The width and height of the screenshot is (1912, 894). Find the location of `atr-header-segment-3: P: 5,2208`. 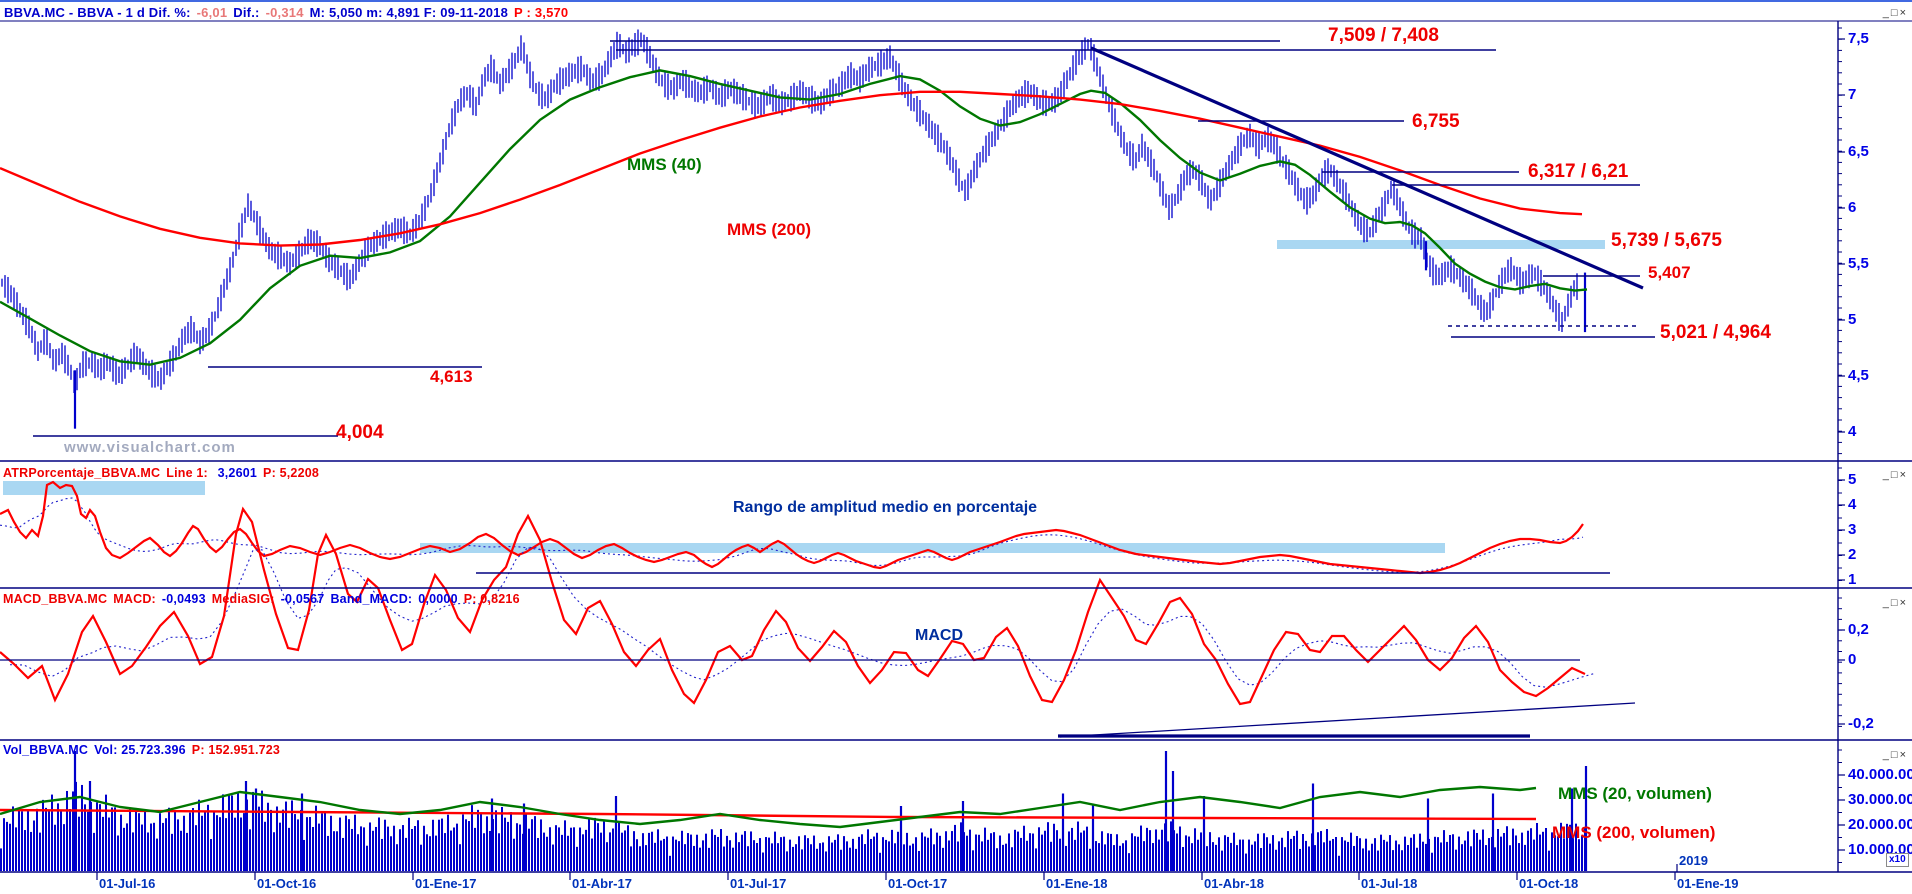

atr-header-segment-3: P: 5,2208 is located at coordinates (291, 473).